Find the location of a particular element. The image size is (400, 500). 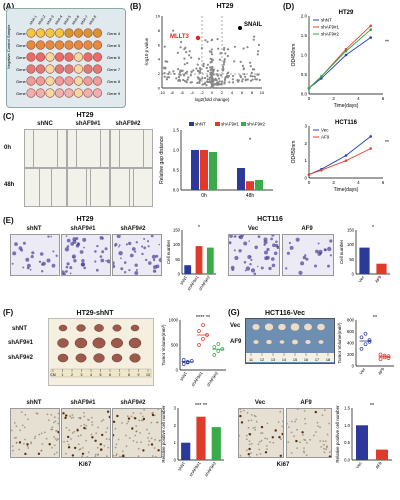

ruler-label: 2 is located at coordinates (72, 375).